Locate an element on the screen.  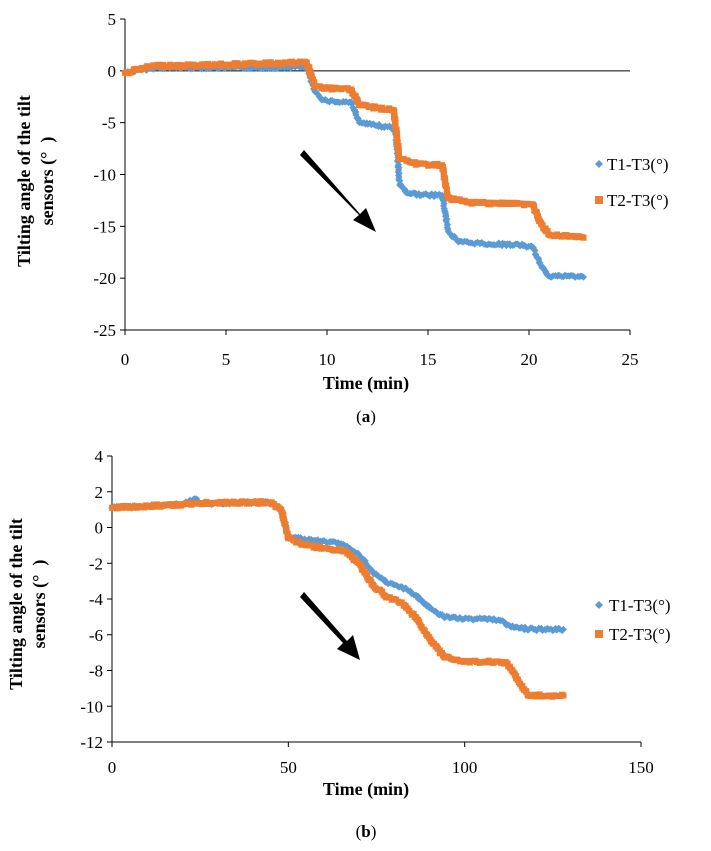
y-tick-label: -6 is located at coordinates (96, 635).